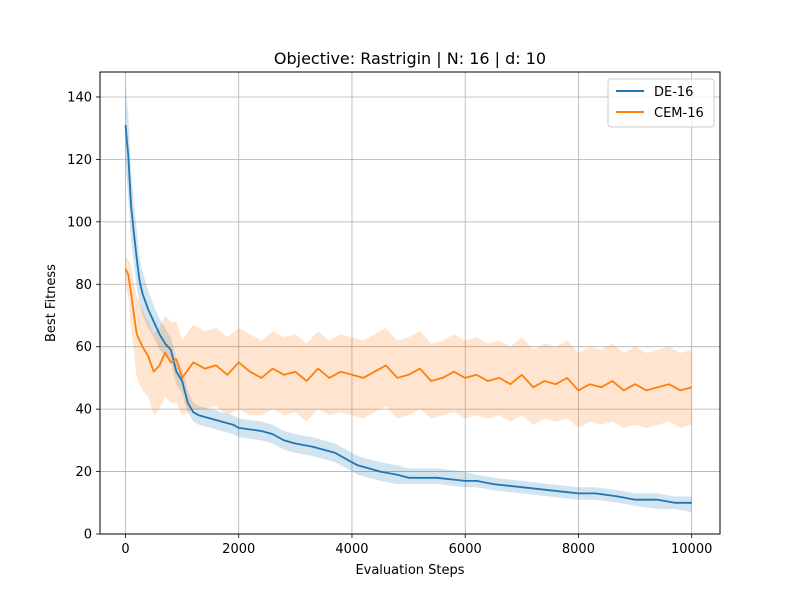 The image size is (800, 600). What do you see at coordinates (79, 97) in the screenshot?
I see `y-tick-label: 140` at bounding box center [79, 97].